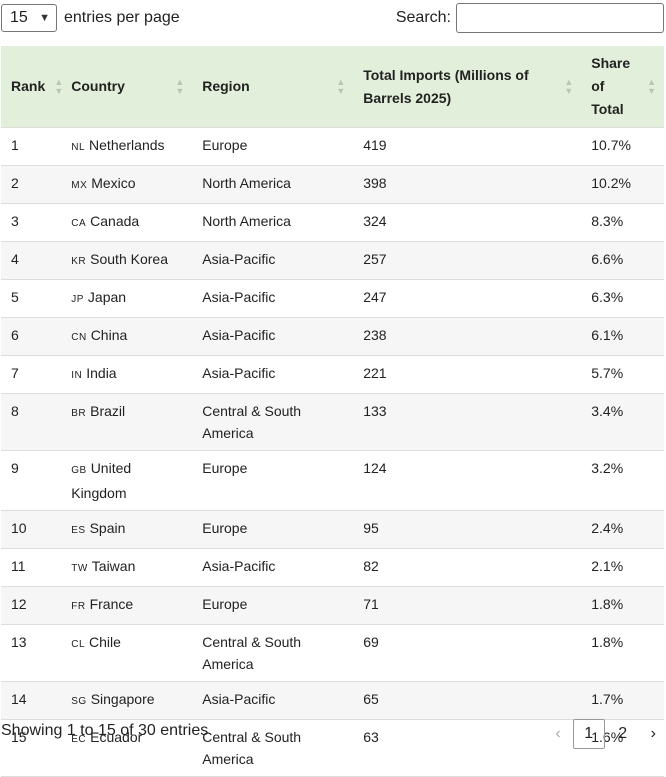 This screenshot has height=777, width=666. I want to click on cell-imports: 221, so click(467, 374).